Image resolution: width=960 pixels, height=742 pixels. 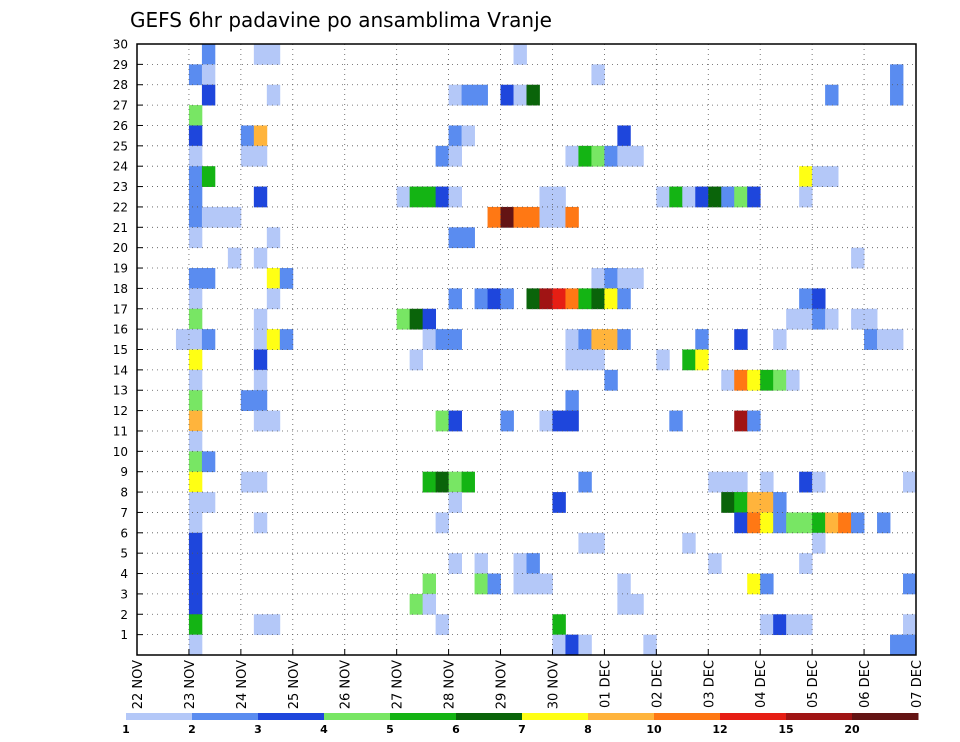 What do you see at coordinates (124, 615) in the screenshot?
I see `y-tick-label: 2` at bounding box center [124, 615].